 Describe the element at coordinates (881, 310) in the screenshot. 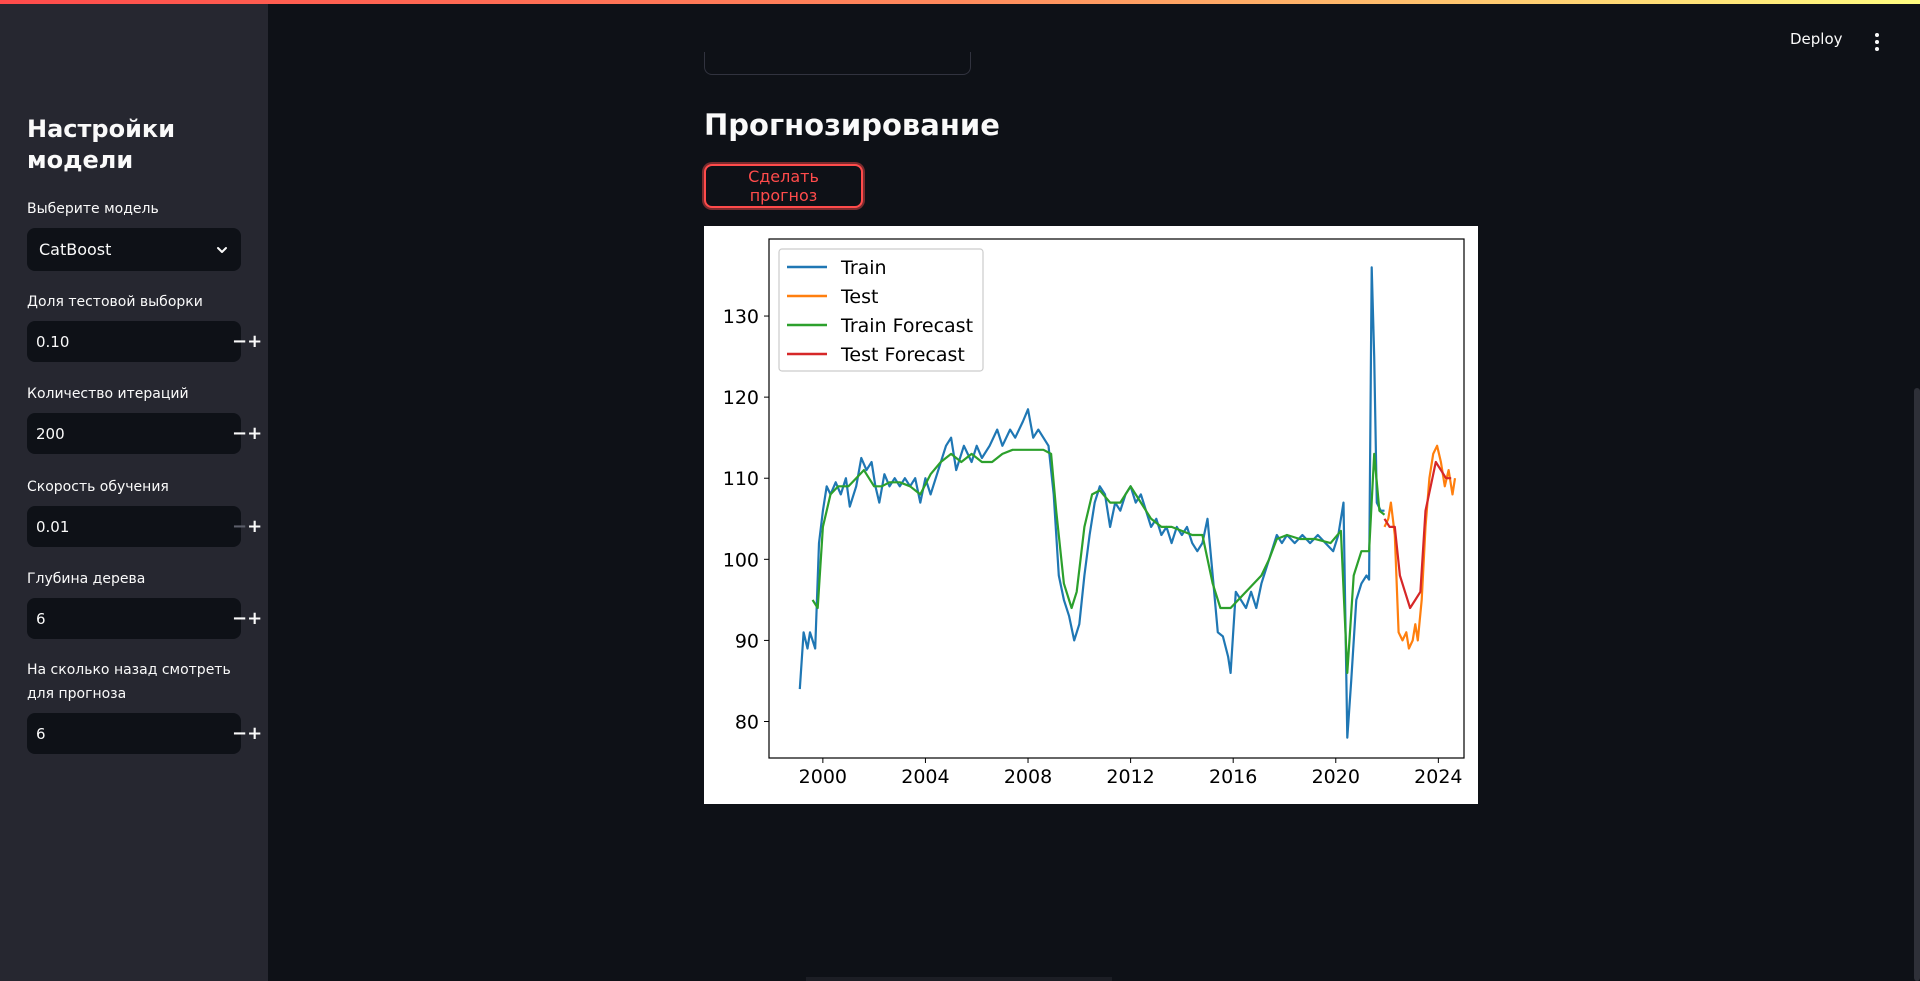

I see `chart-legend` at that location.